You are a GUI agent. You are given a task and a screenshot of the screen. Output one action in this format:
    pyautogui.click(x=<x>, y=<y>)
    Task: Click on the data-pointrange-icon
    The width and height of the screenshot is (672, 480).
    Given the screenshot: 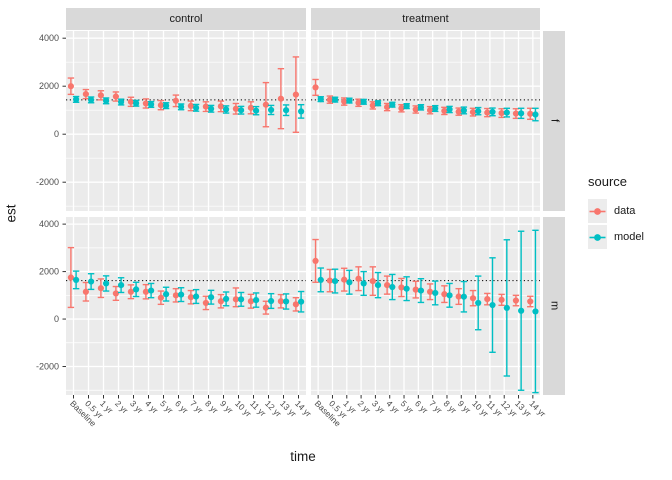 What is the action you would take?
    pyautogui.click(x=597, y=211)
    